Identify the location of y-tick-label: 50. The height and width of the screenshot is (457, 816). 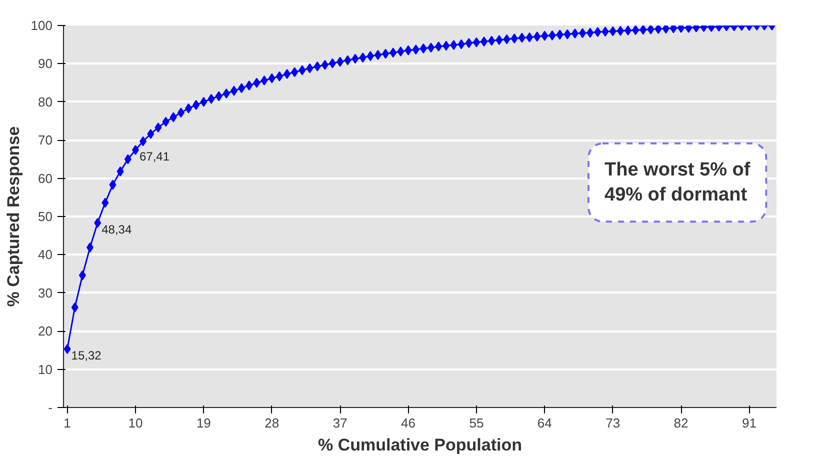
(45, 216).